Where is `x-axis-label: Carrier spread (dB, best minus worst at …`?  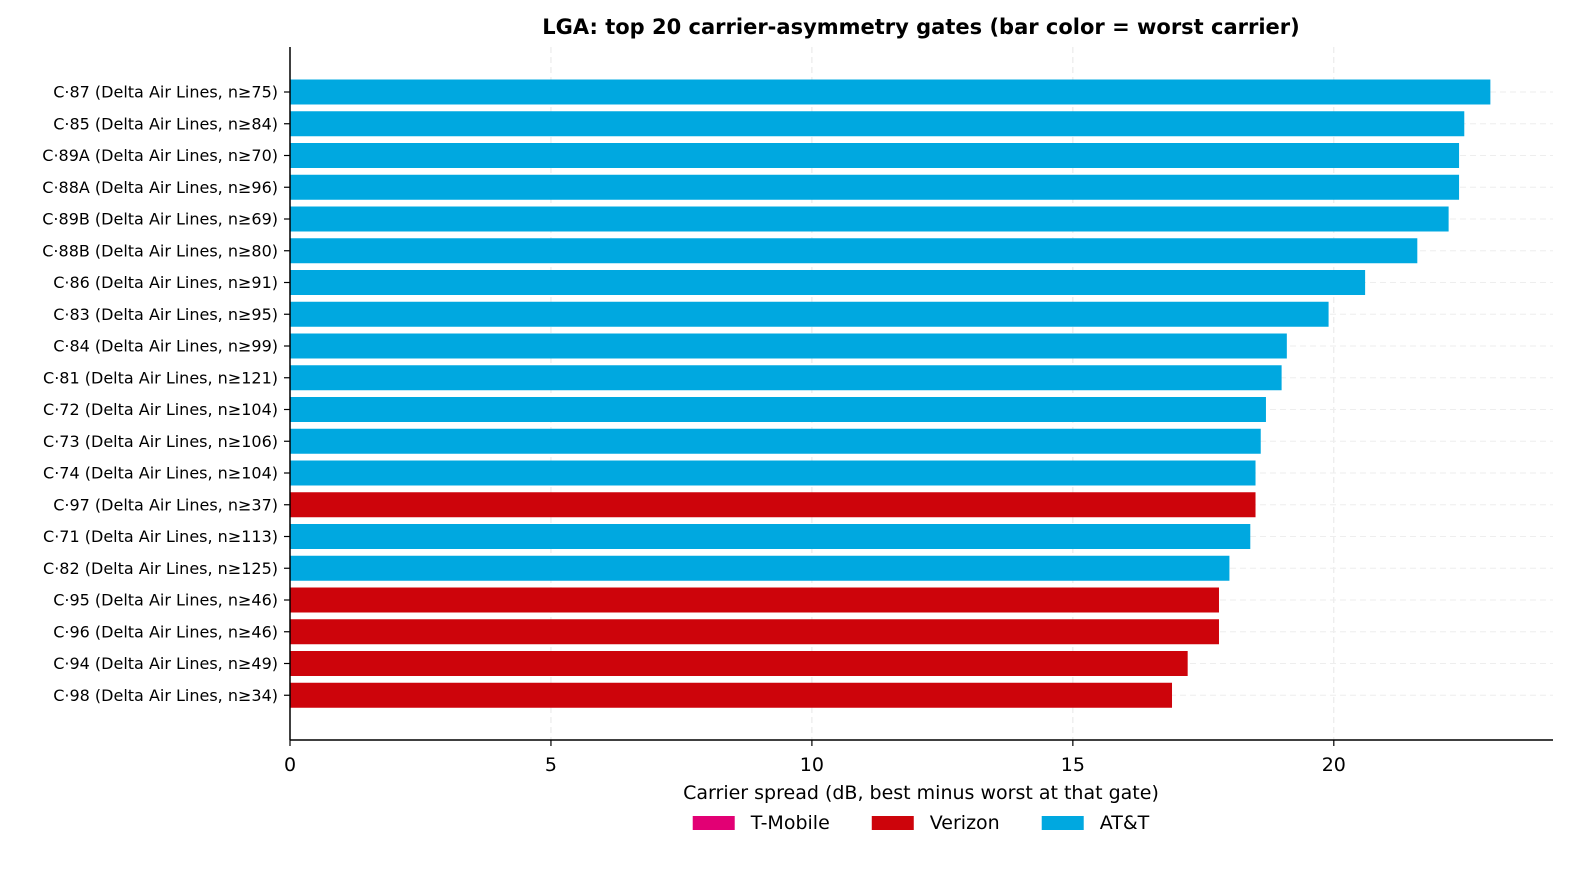 x-axis-label: Carrier spread (dB, best minus worst at … is located at coordinates (921, 793).